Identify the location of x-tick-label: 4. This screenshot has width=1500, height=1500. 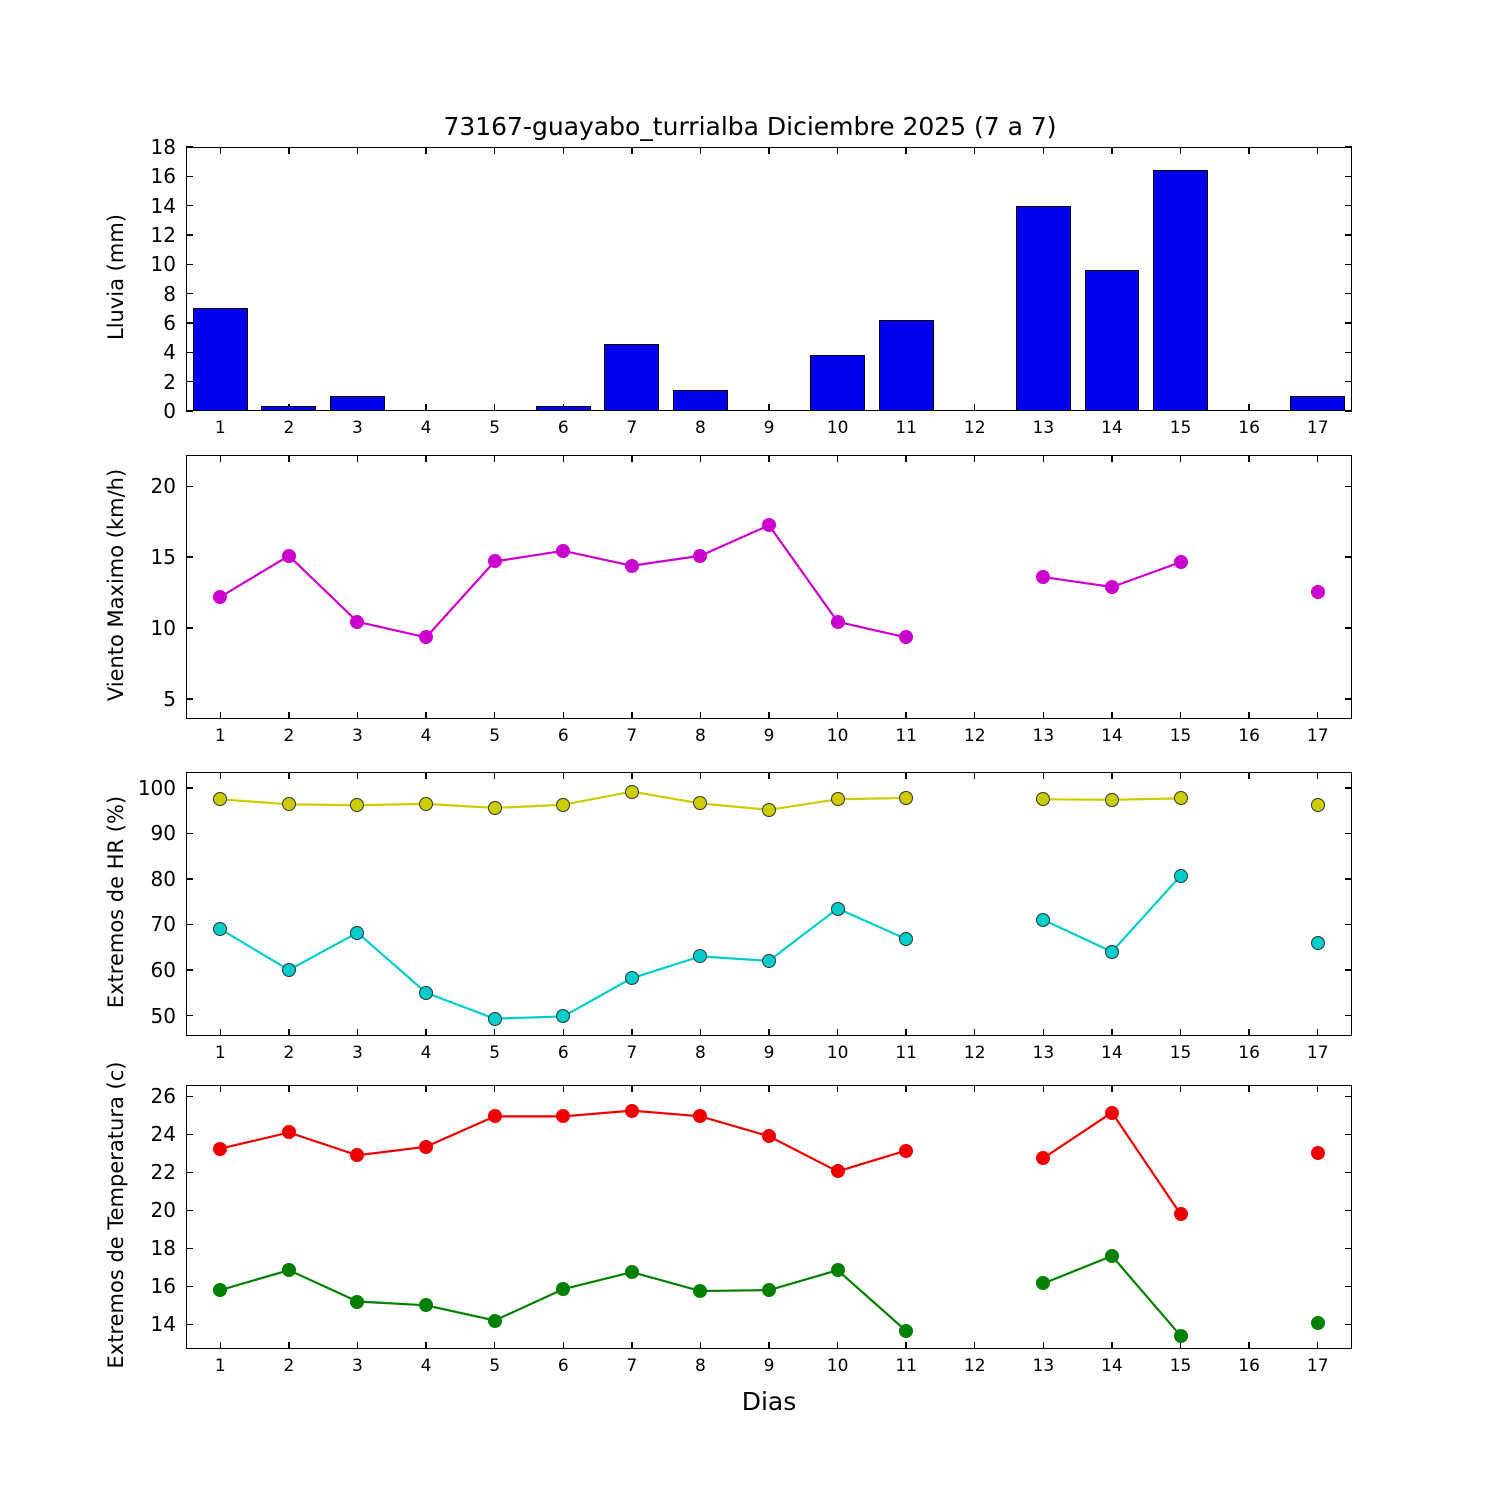
(426, 736).